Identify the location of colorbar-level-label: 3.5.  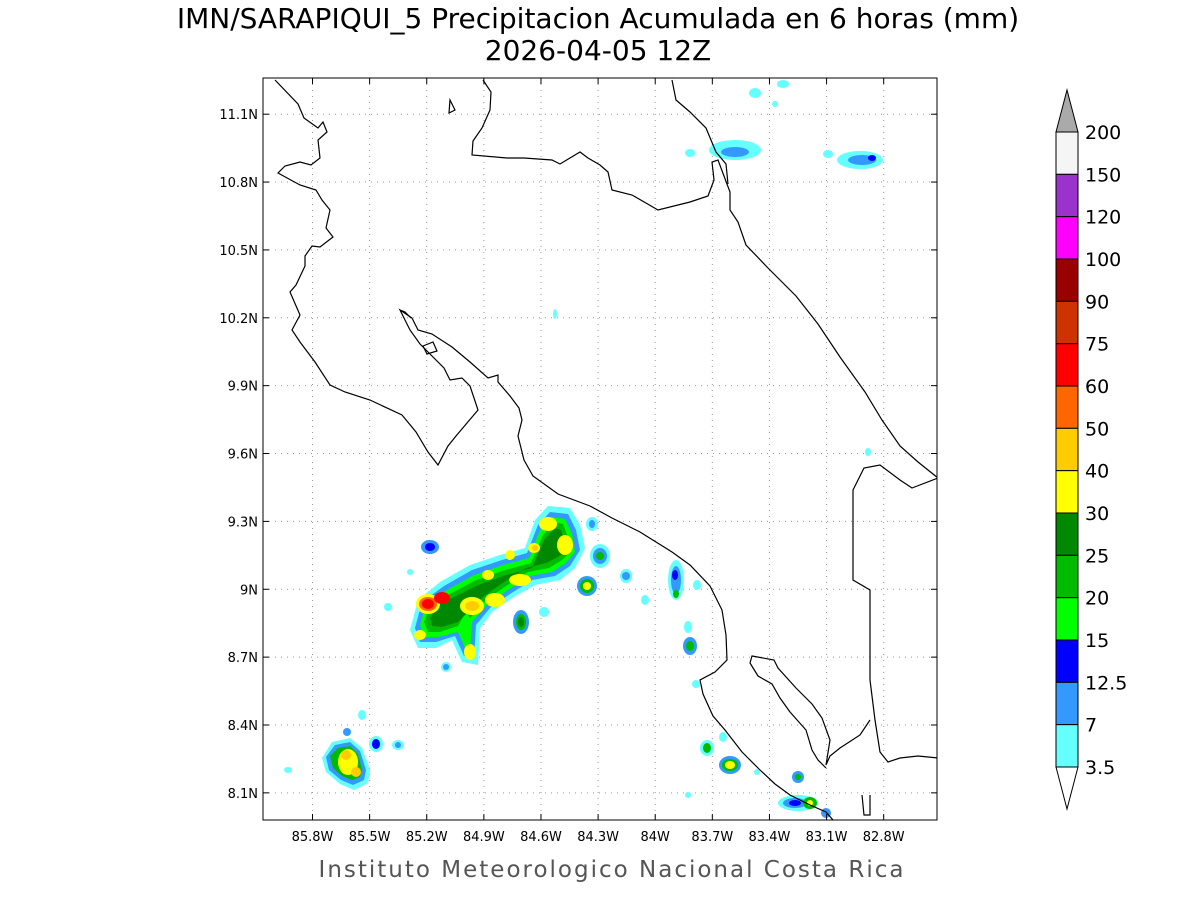
(1100, 768).